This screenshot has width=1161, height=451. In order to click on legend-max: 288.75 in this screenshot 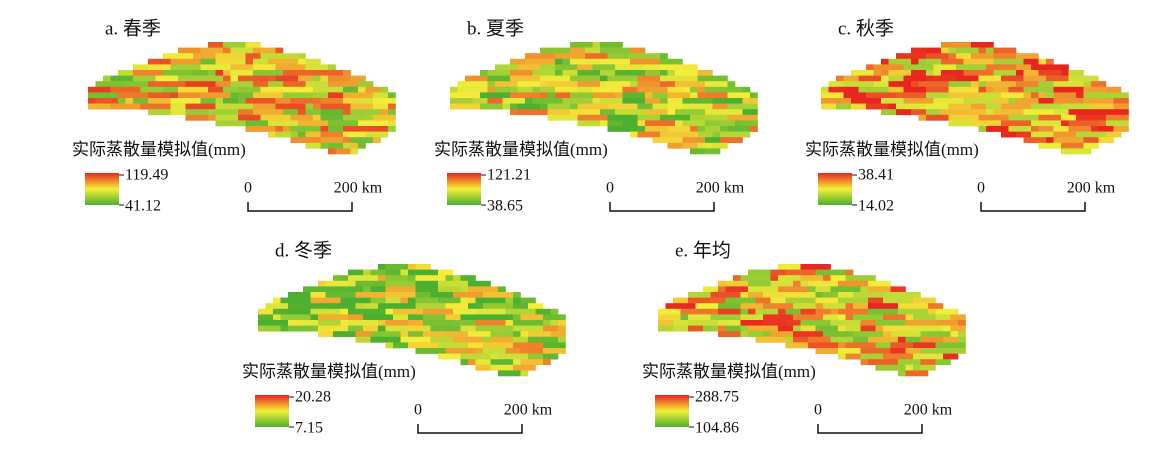, I will do `click(717, 397)`.